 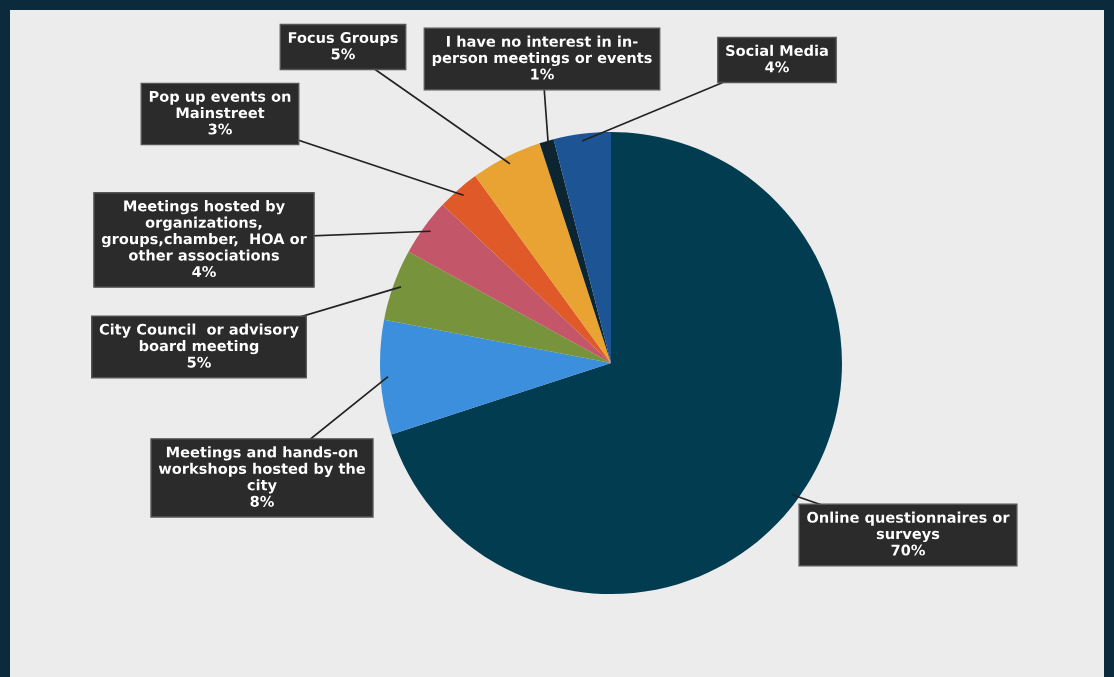 I want to click on slice-label: Focus Groups, so click(x=343, y=39).